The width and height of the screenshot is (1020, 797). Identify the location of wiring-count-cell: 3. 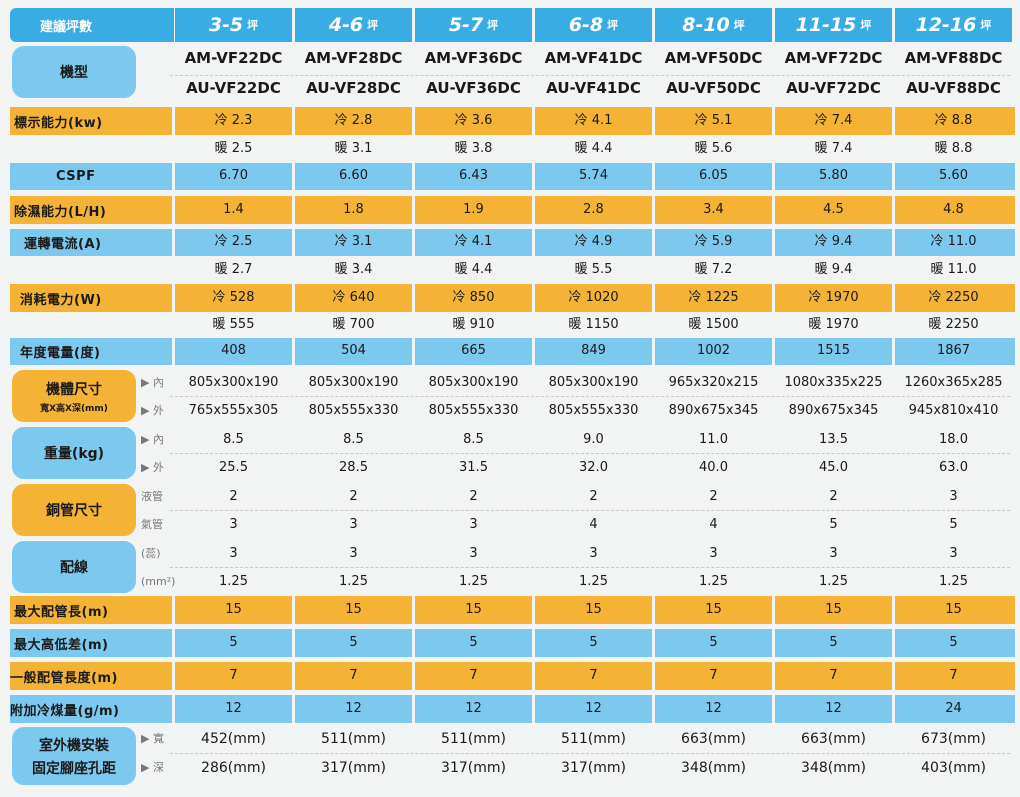
(713, 553).